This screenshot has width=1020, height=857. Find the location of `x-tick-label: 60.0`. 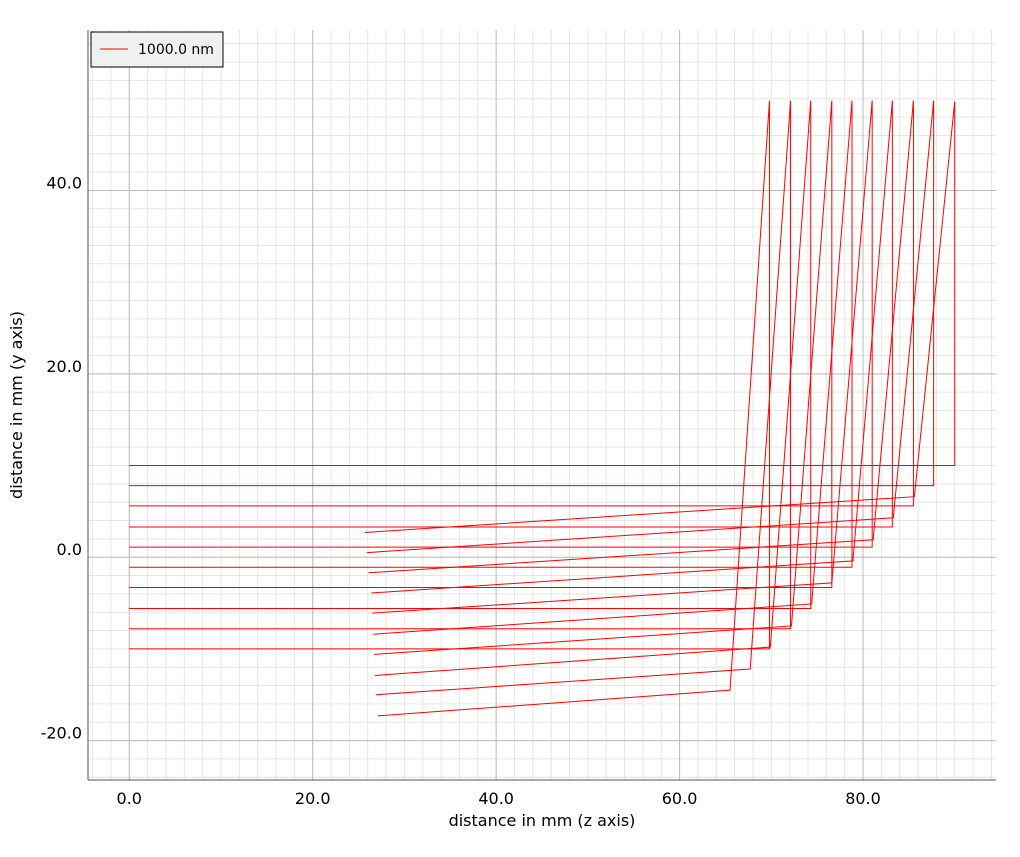

x-tick-label: 60.0 is located at coordinates (680, 798).